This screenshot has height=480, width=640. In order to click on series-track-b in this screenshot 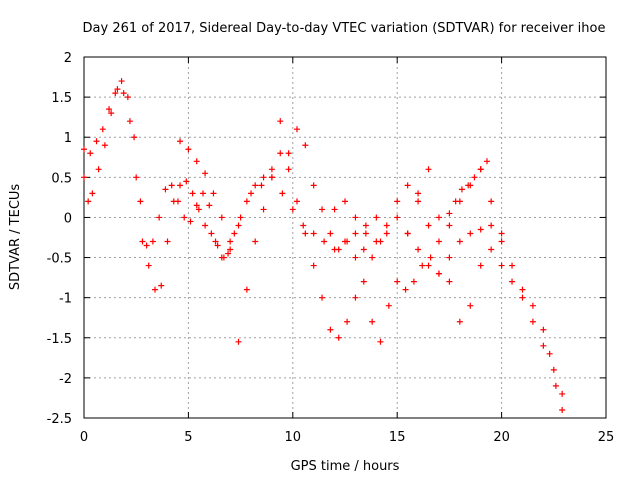, I will do `click(157, 189)`.